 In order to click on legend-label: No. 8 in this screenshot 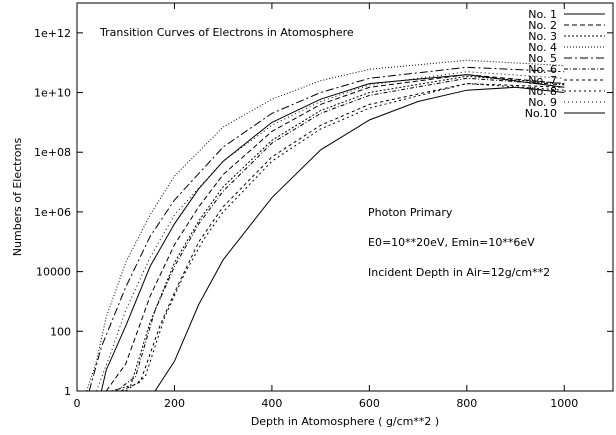, I will do `click(542, 91)`.